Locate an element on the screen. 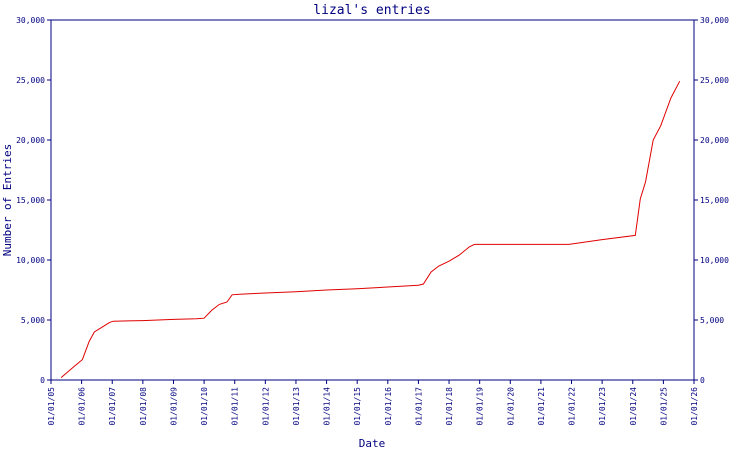 This screenshot has height=450, width=750. x-tick-label: 01/01/19 is located at coordinates (480, 406).